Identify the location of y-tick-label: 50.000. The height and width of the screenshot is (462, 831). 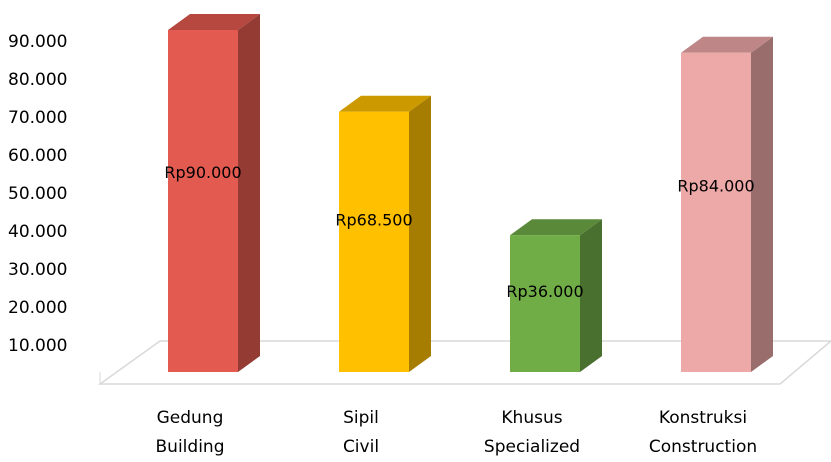
(37, 194).